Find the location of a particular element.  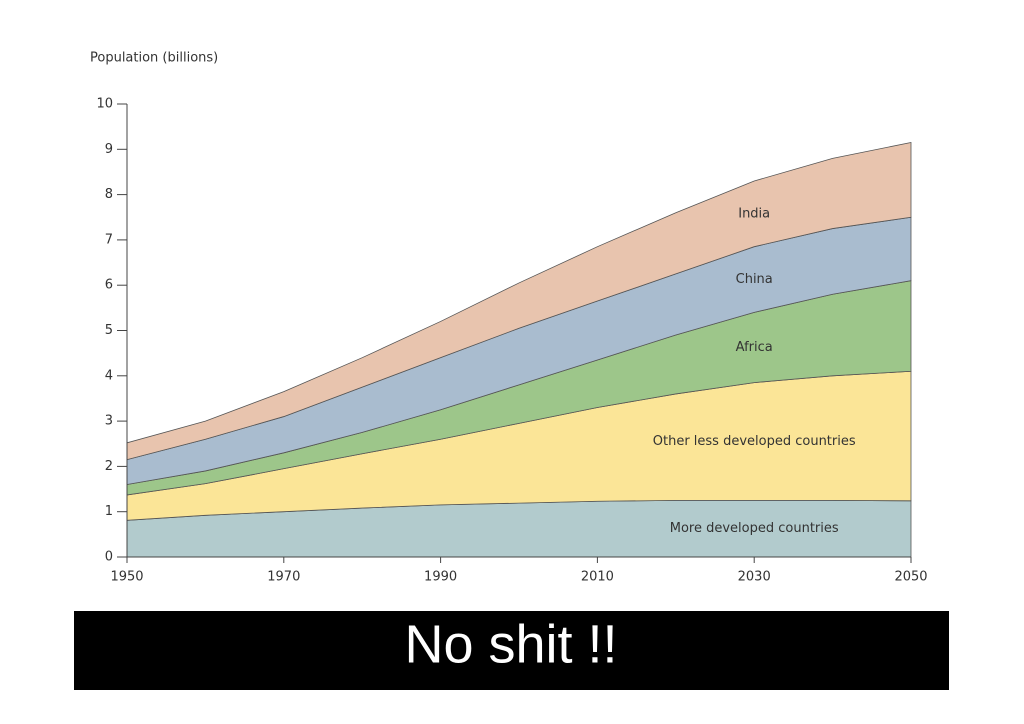

series-label: India is located at coordinates (754, 213).